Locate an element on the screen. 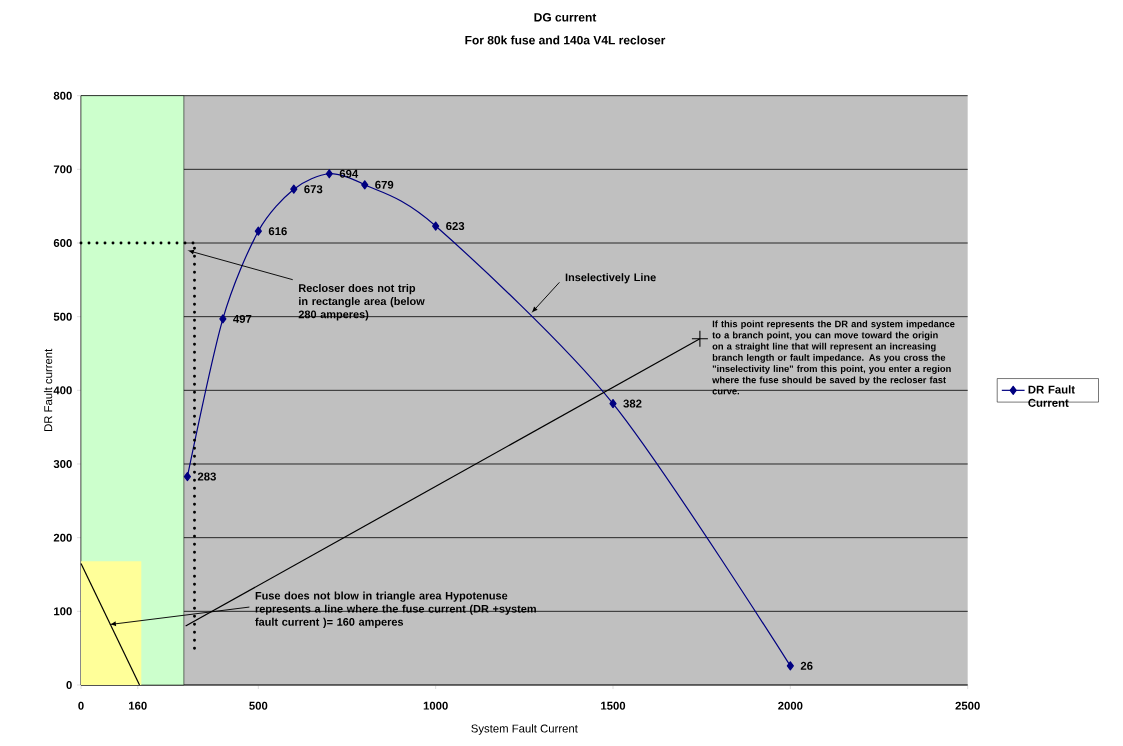 The width and height of the screenshot is (1123, 746). annotation: Inselectively Line is located at coordinates (610, 278).